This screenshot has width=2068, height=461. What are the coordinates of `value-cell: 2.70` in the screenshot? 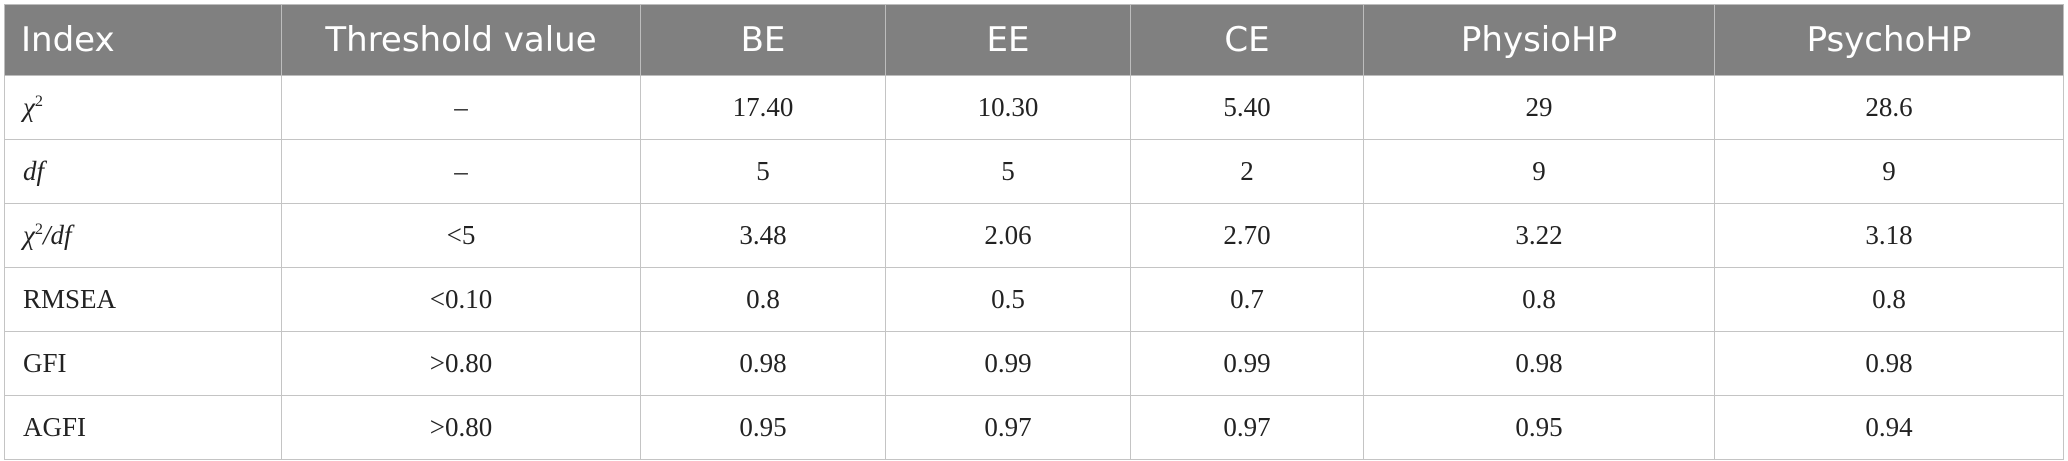 It's located at (1247, 235).